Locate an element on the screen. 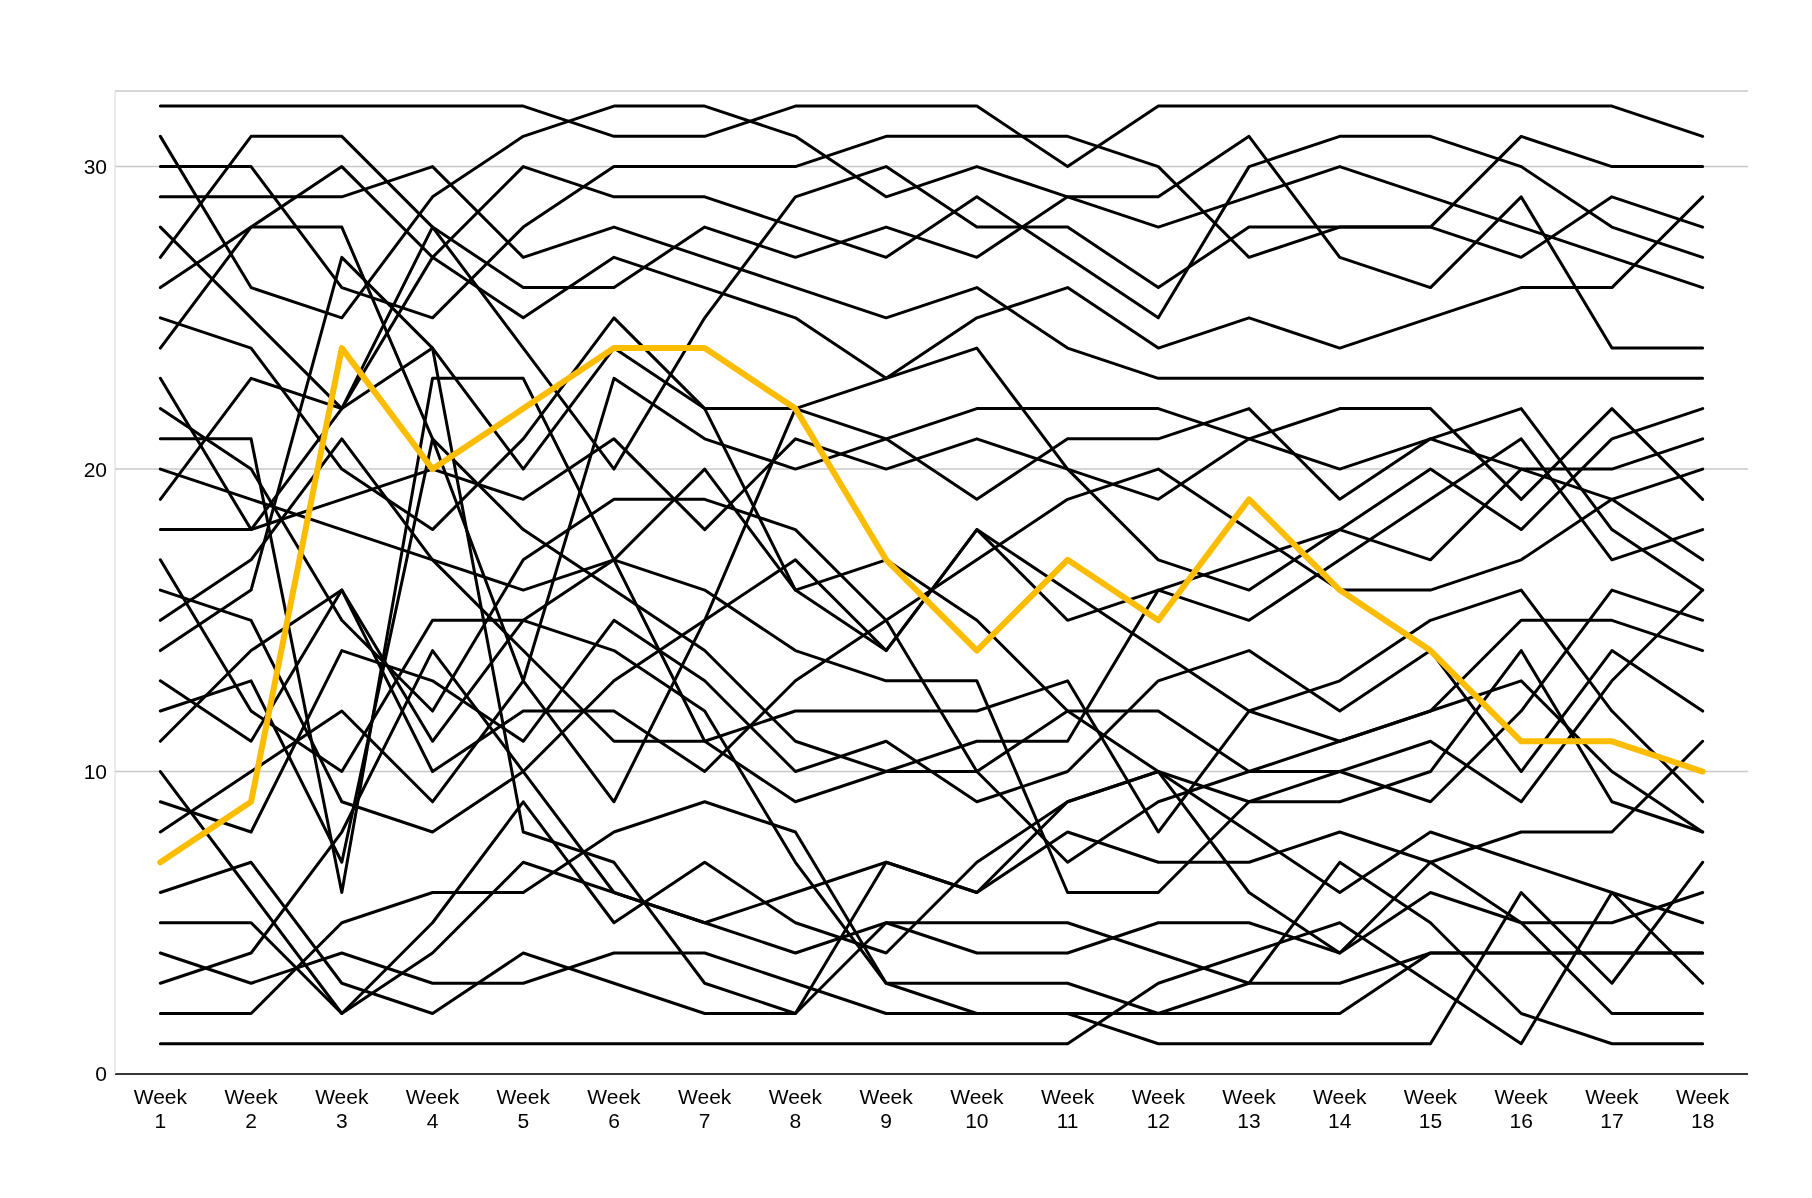 This screenshot has height=1198, width=1812. x-tick-label: Week 7 is located at coordinates (705, 1108).